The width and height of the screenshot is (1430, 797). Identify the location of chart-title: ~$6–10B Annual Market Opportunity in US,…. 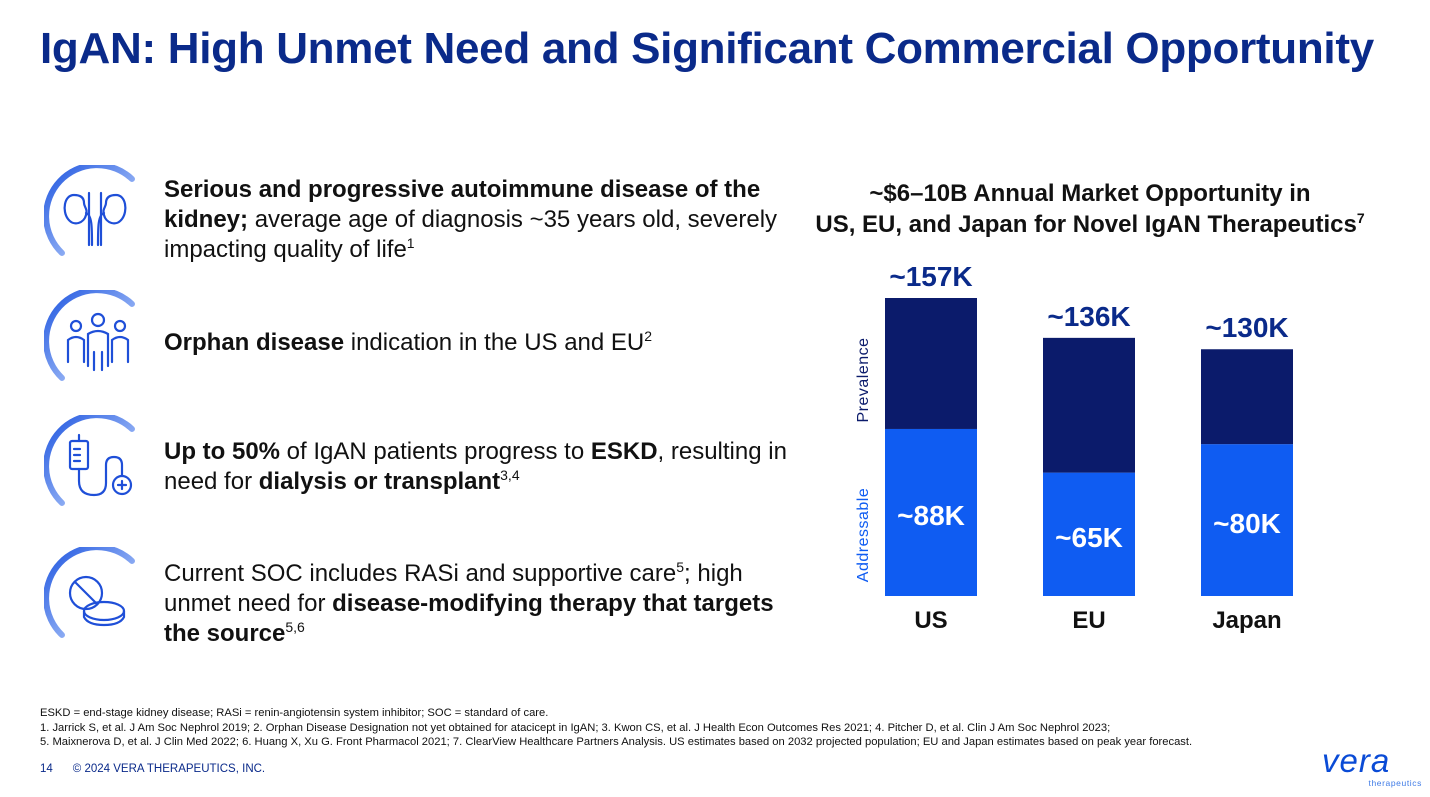
(1090, 209).